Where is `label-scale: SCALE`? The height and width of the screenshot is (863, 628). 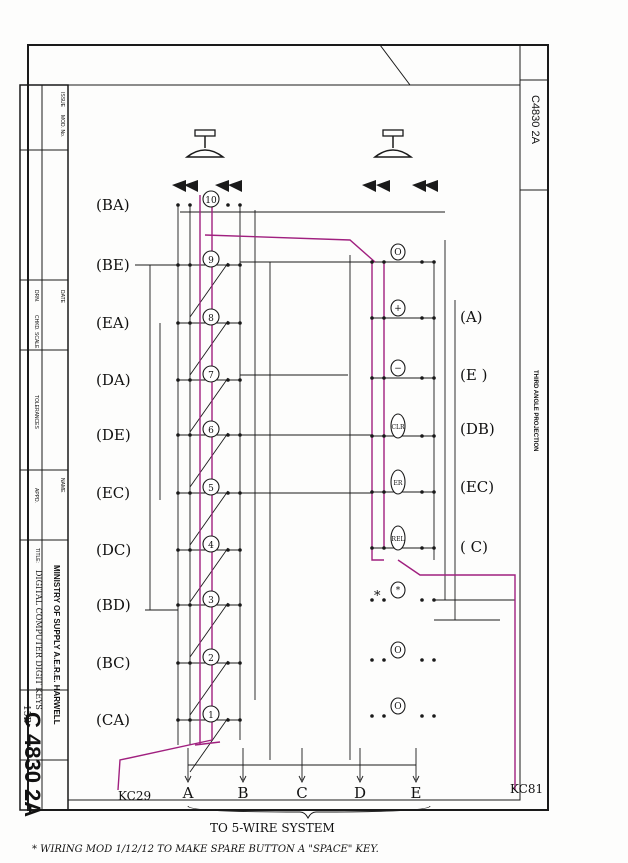 label-scale: SCALE is located at coordinates (36, 340).